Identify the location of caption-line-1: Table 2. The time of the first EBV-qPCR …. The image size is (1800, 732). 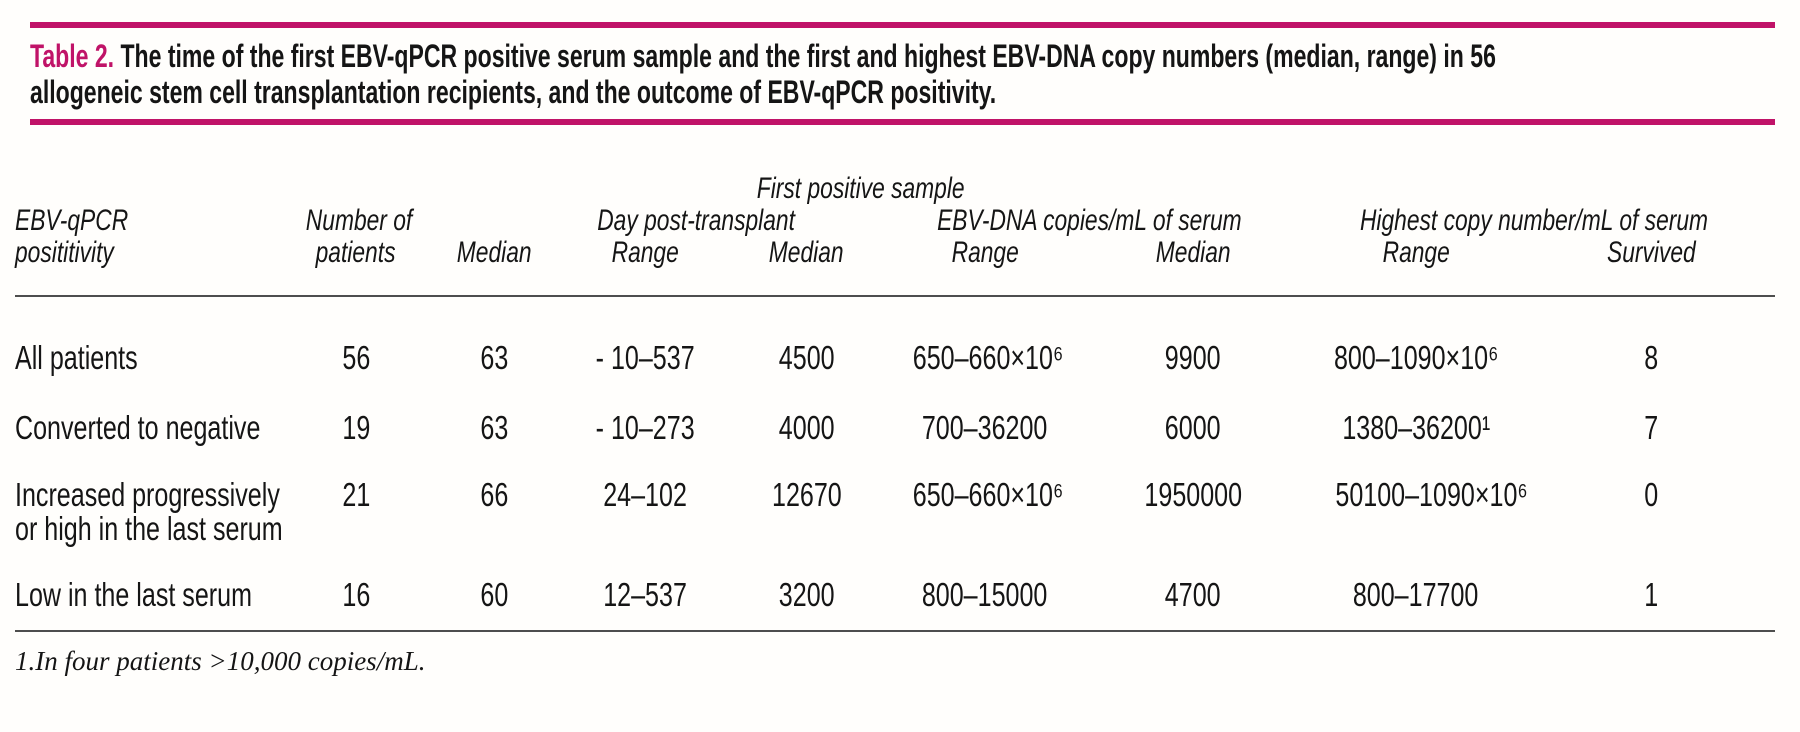
(902, 56).